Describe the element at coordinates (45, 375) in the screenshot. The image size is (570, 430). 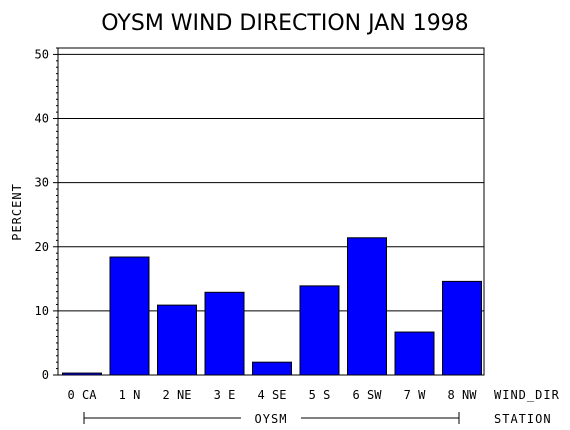
I see `y-tick-label: 0` at that location.